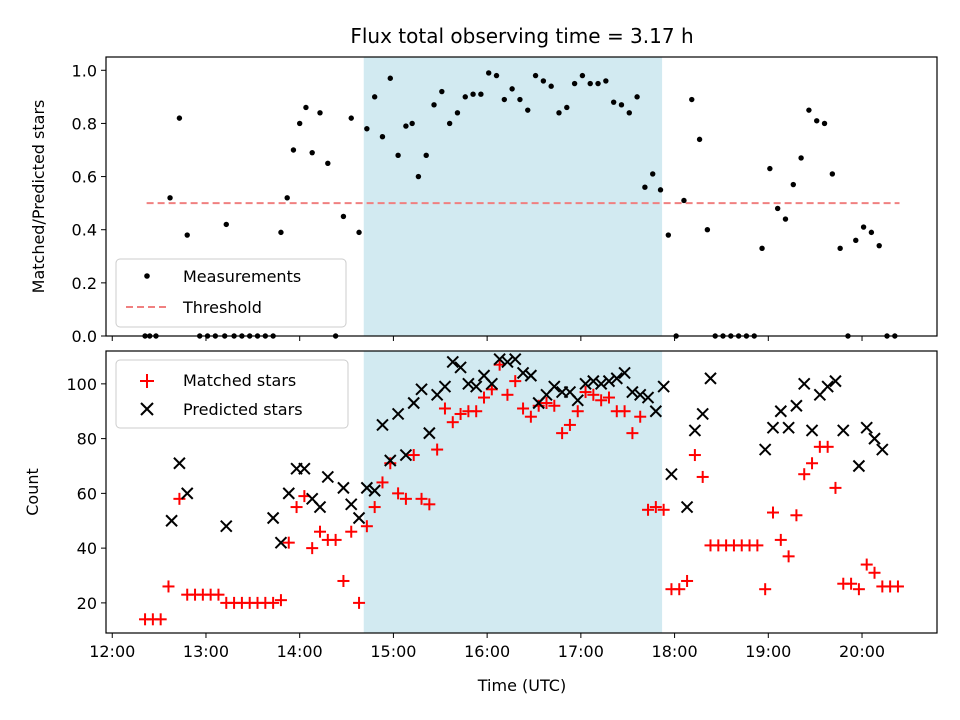  I want to click on xtick-label: 20:00, so click(862, 651).